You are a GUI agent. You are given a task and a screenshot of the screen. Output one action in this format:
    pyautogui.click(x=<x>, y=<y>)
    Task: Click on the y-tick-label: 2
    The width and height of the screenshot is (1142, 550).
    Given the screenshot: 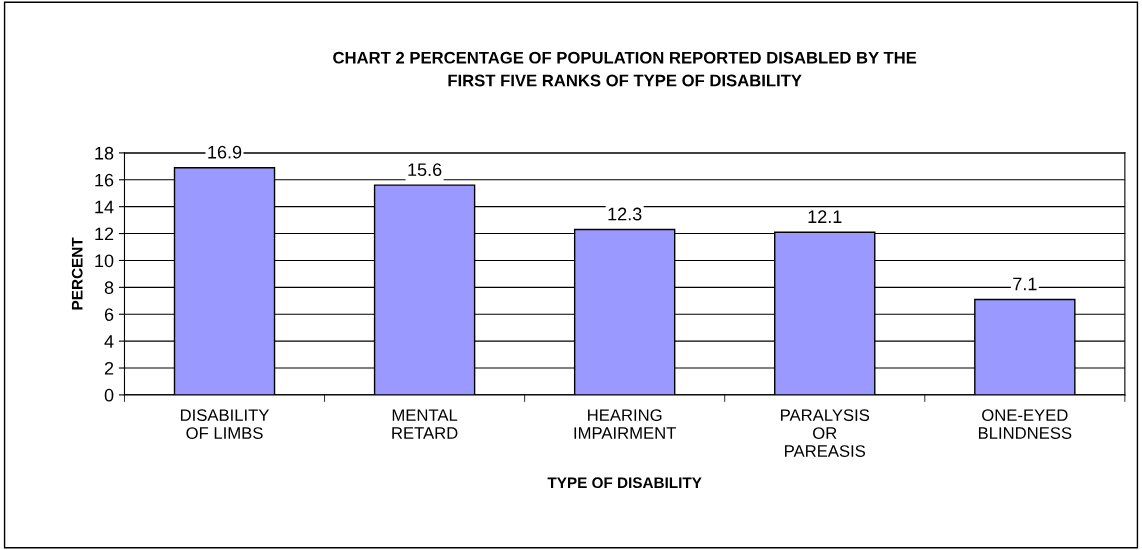 What is the action you would take?
    pyautogui.click(x=109, y=368)
    